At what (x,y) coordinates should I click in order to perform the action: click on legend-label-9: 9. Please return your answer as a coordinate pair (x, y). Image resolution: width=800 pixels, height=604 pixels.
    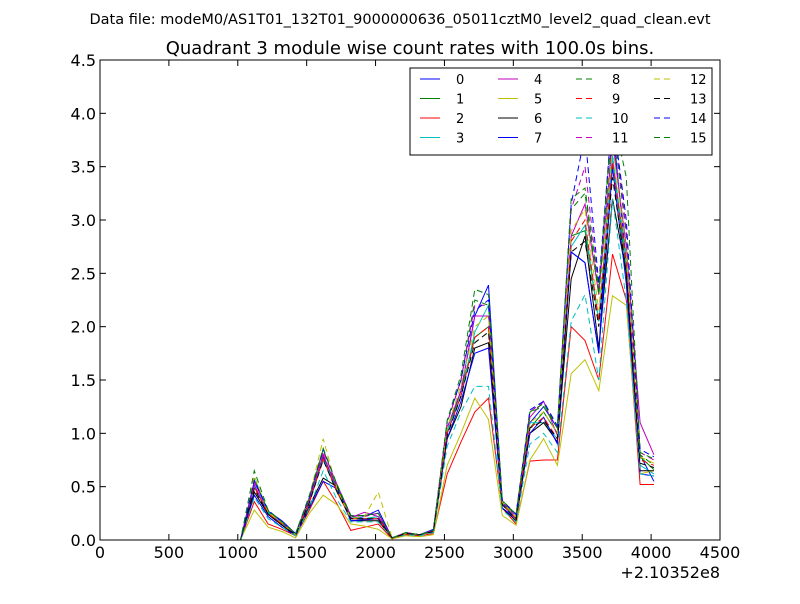
    Looking at the image, I should click on (616, 100).